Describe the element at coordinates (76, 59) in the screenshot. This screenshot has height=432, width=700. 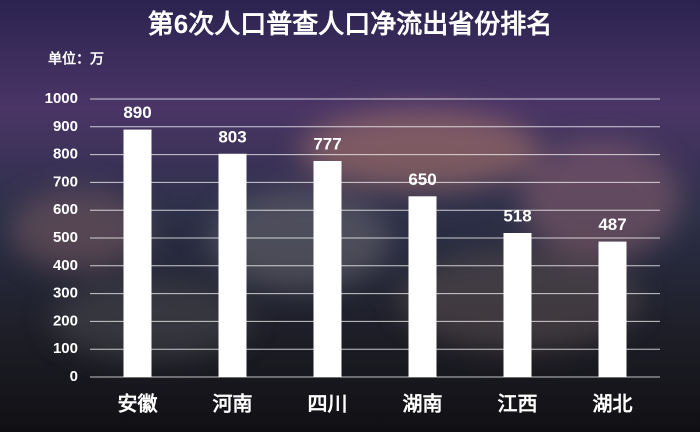
I see `unit-label: 单位：万` at that location.